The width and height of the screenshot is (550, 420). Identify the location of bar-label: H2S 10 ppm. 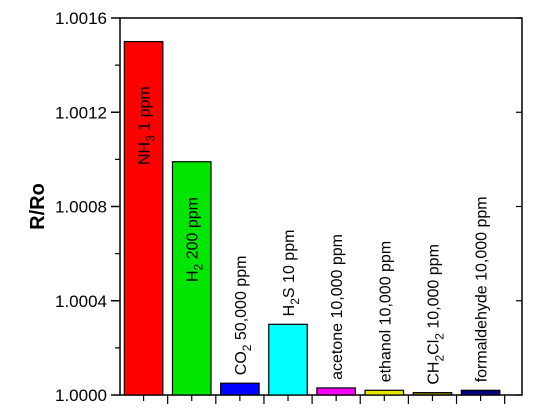
(291, 273).